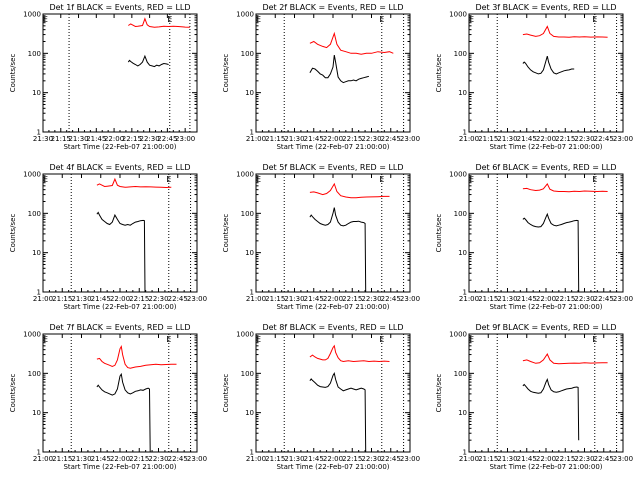 The height and width of the screenshot is (480, 640). What do you see at coordinates (545, 167) in the screenshot?
I see `panel-title: Det 6f BLACK = Events, RED = LLD` at bounding box center [545, 167].